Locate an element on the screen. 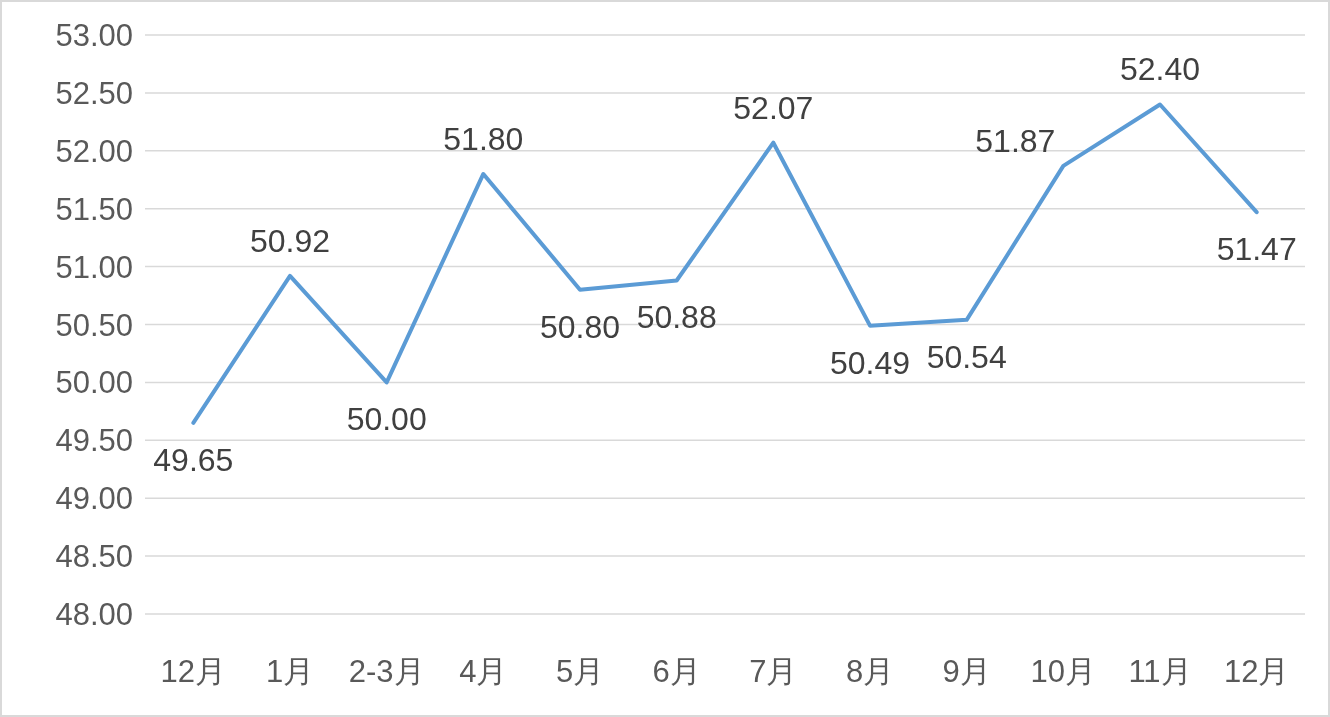 The image size is (1330, 717). y-tick-label: 50.00 is located at coordinates (94, 383).